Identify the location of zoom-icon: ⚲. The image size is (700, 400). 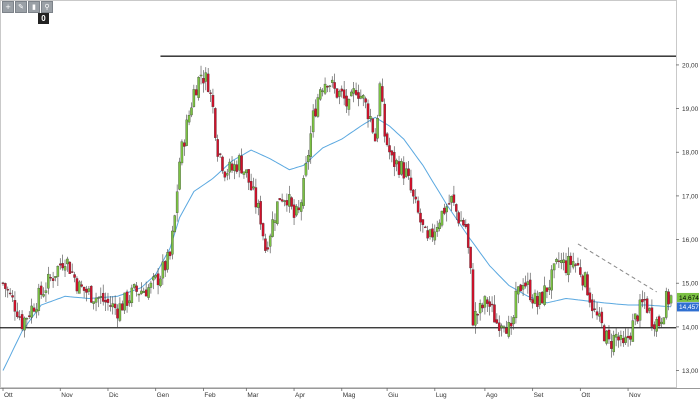
(47, 7).